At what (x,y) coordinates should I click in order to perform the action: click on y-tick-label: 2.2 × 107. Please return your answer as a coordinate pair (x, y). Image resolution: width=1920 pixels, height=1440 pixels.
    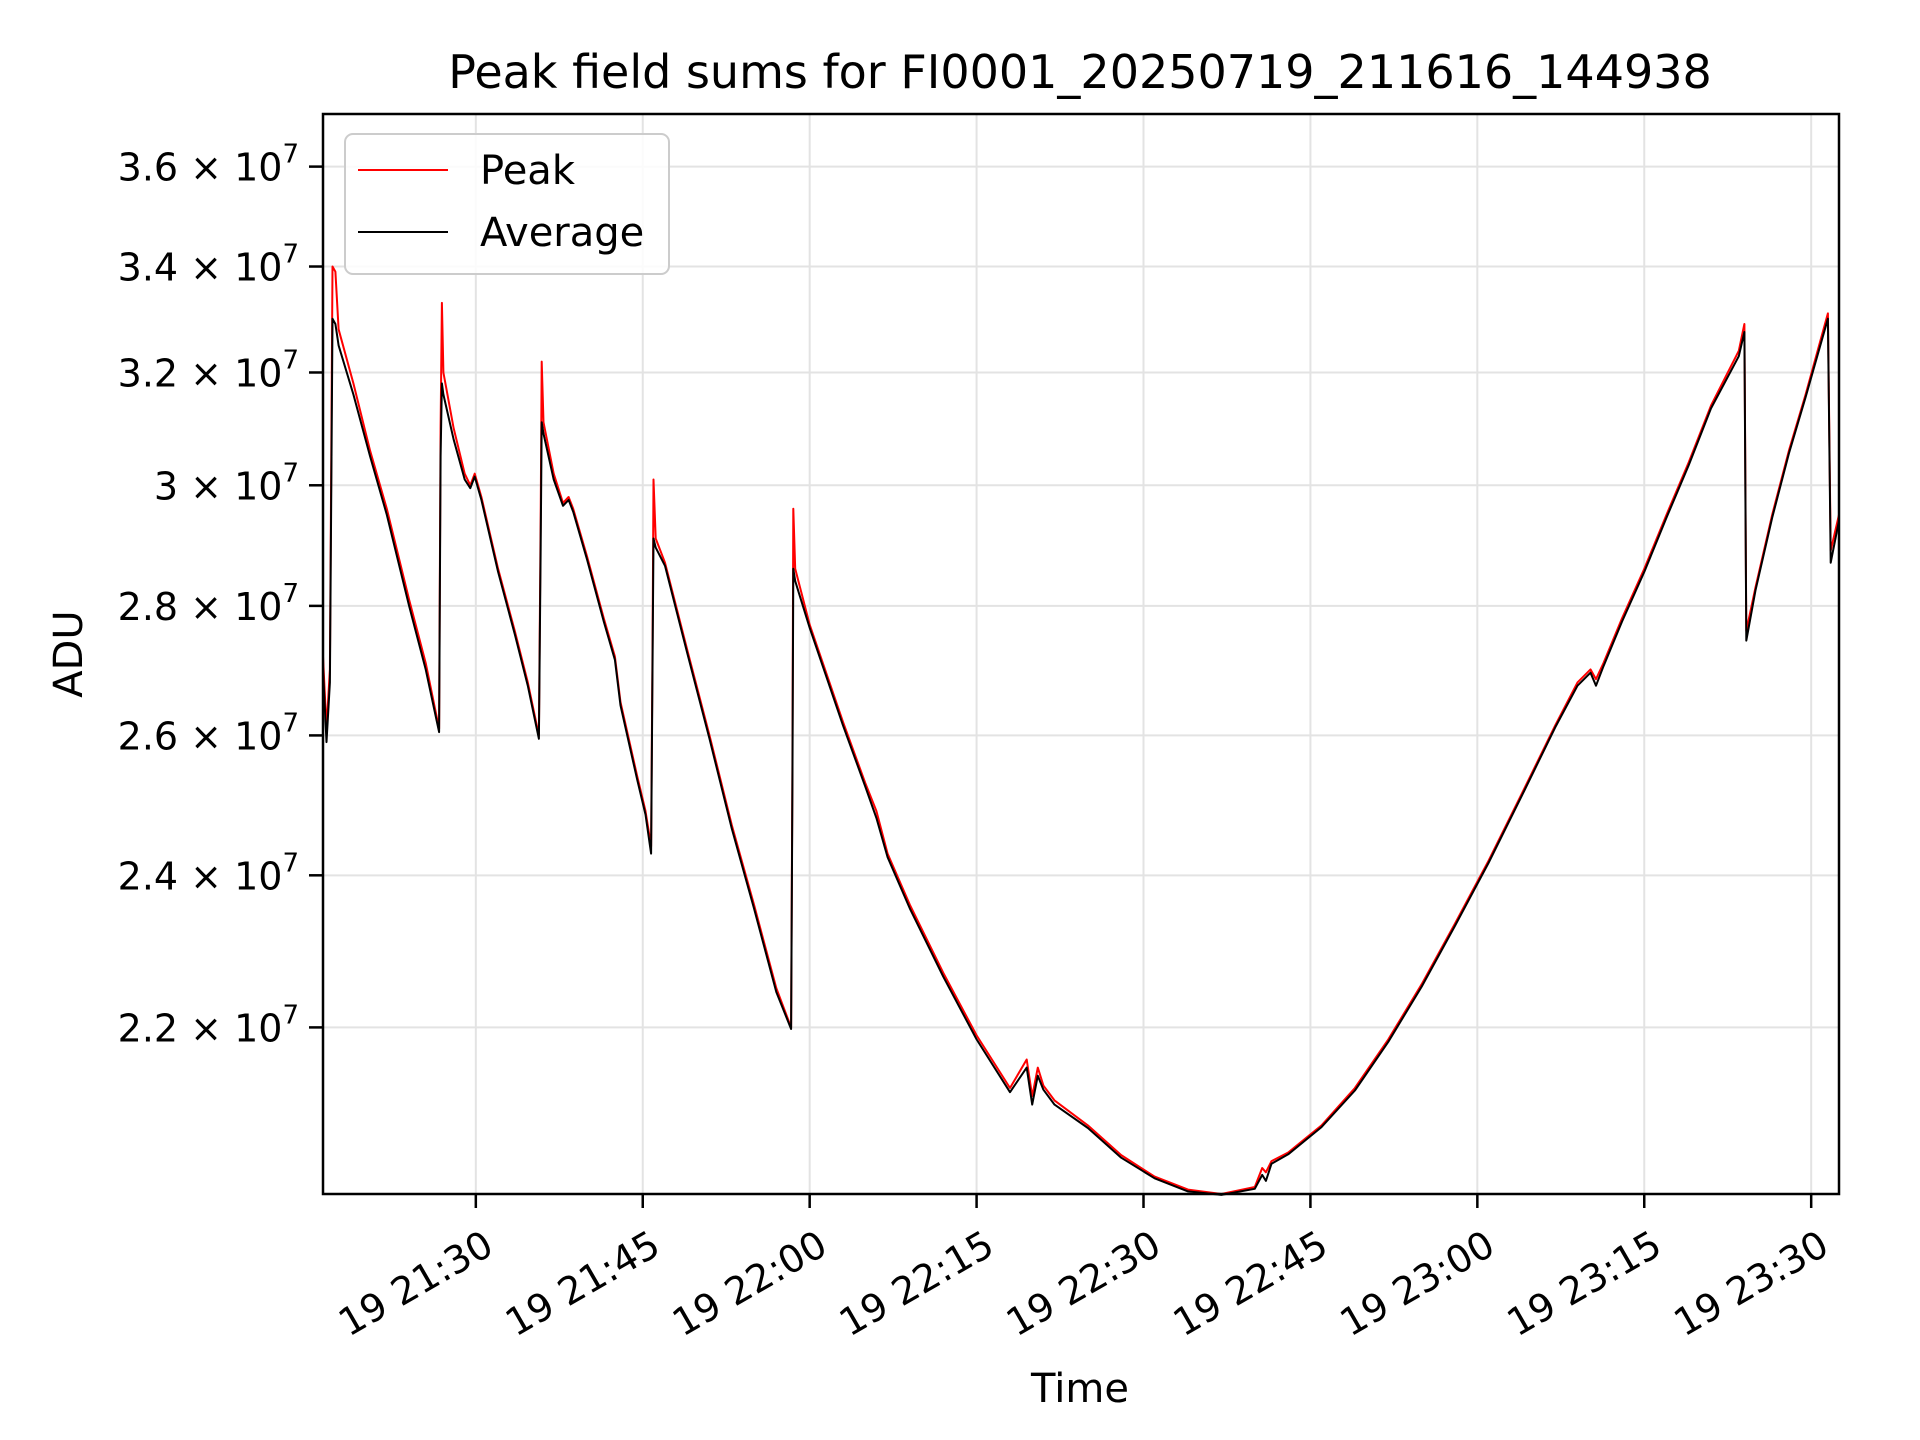
    Looking at the image, I should click on (208, 1025).